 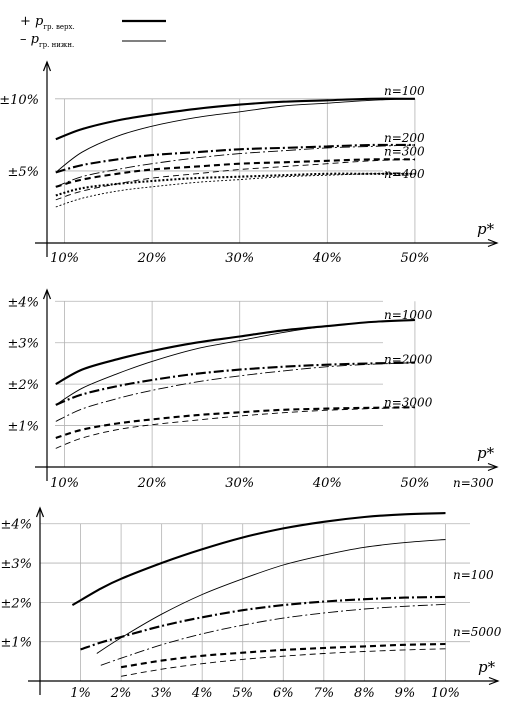 I want to click on legend-upper-label: + pгр. верх., so click(x=47, y=22).